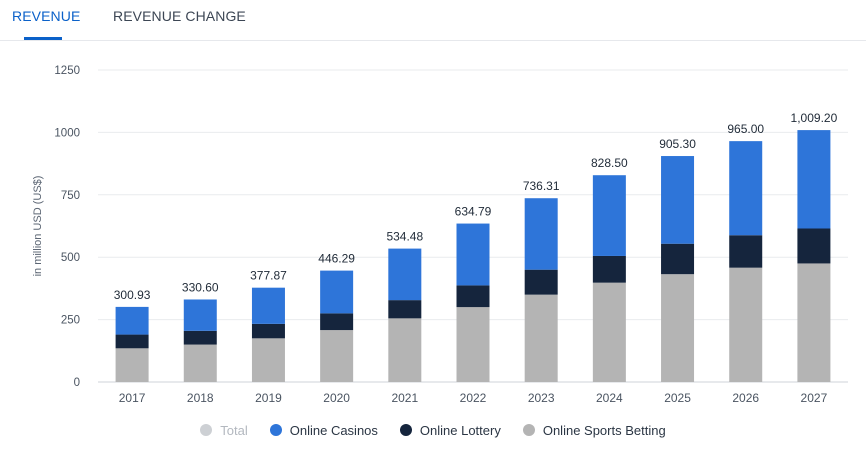  I want to click on total-label-2026: 965.00, so click(745, 129).